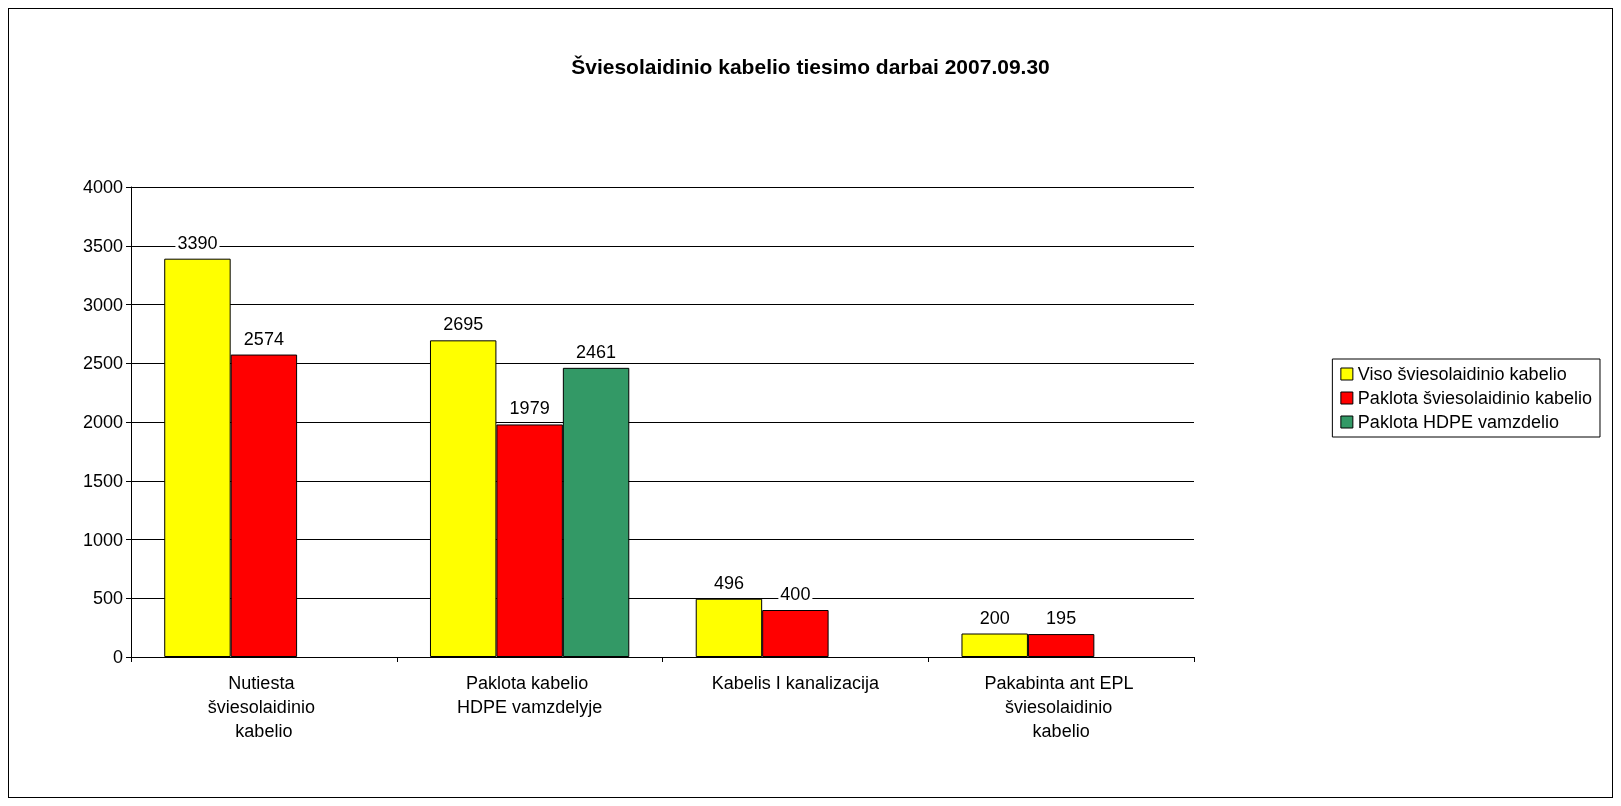  I want to click on y-tick-label: 2500, so click(102, 363).